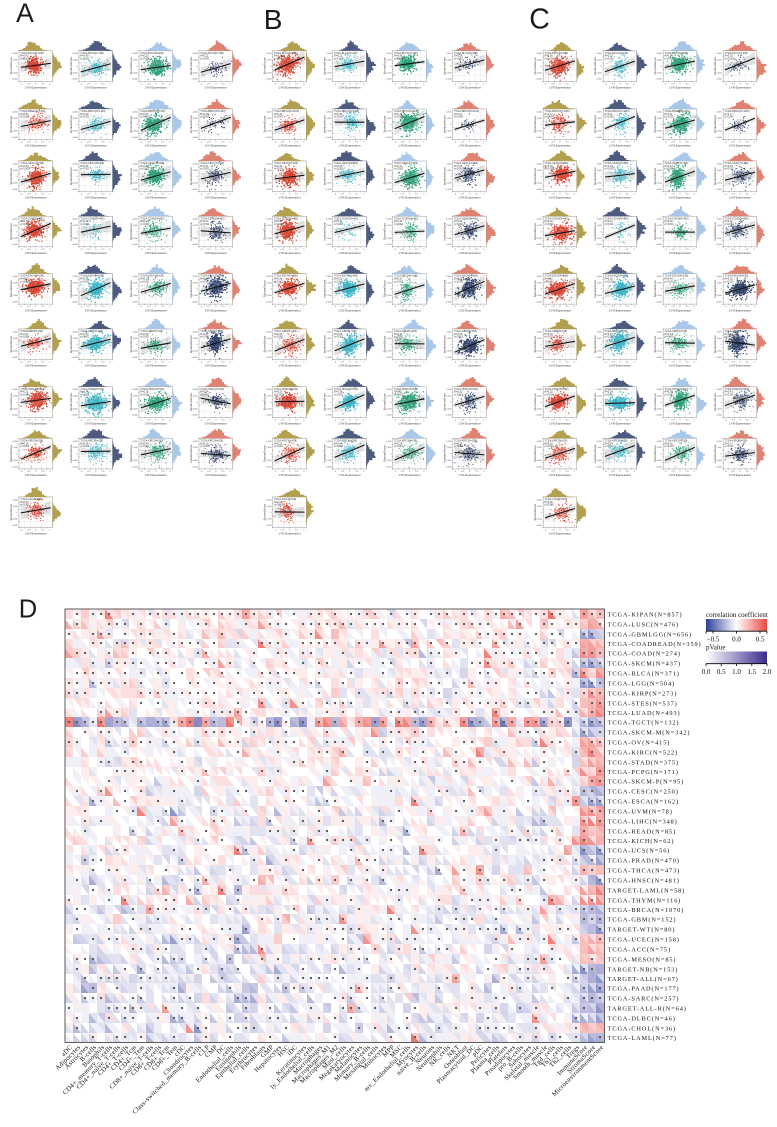  I want to click on svg-text: TCGA-SKCM-P(N=95), so click(646, 782).